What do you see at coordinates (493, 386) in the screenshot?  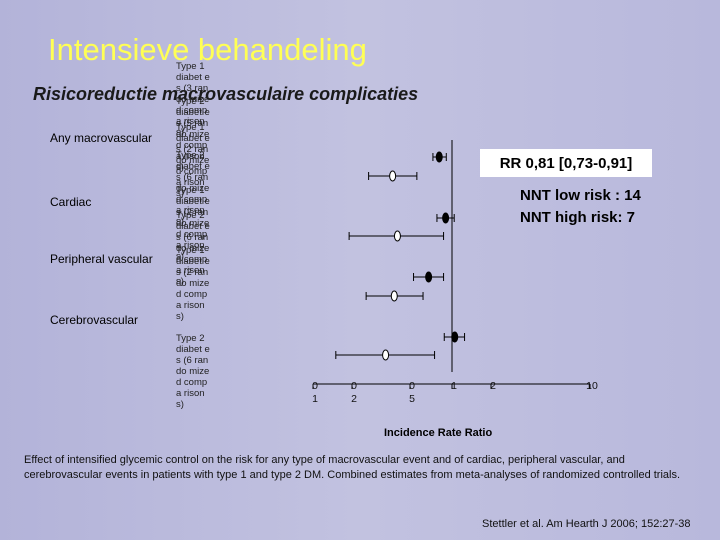 I see `x-tick-label: 2` at bounding box center [493, 386].